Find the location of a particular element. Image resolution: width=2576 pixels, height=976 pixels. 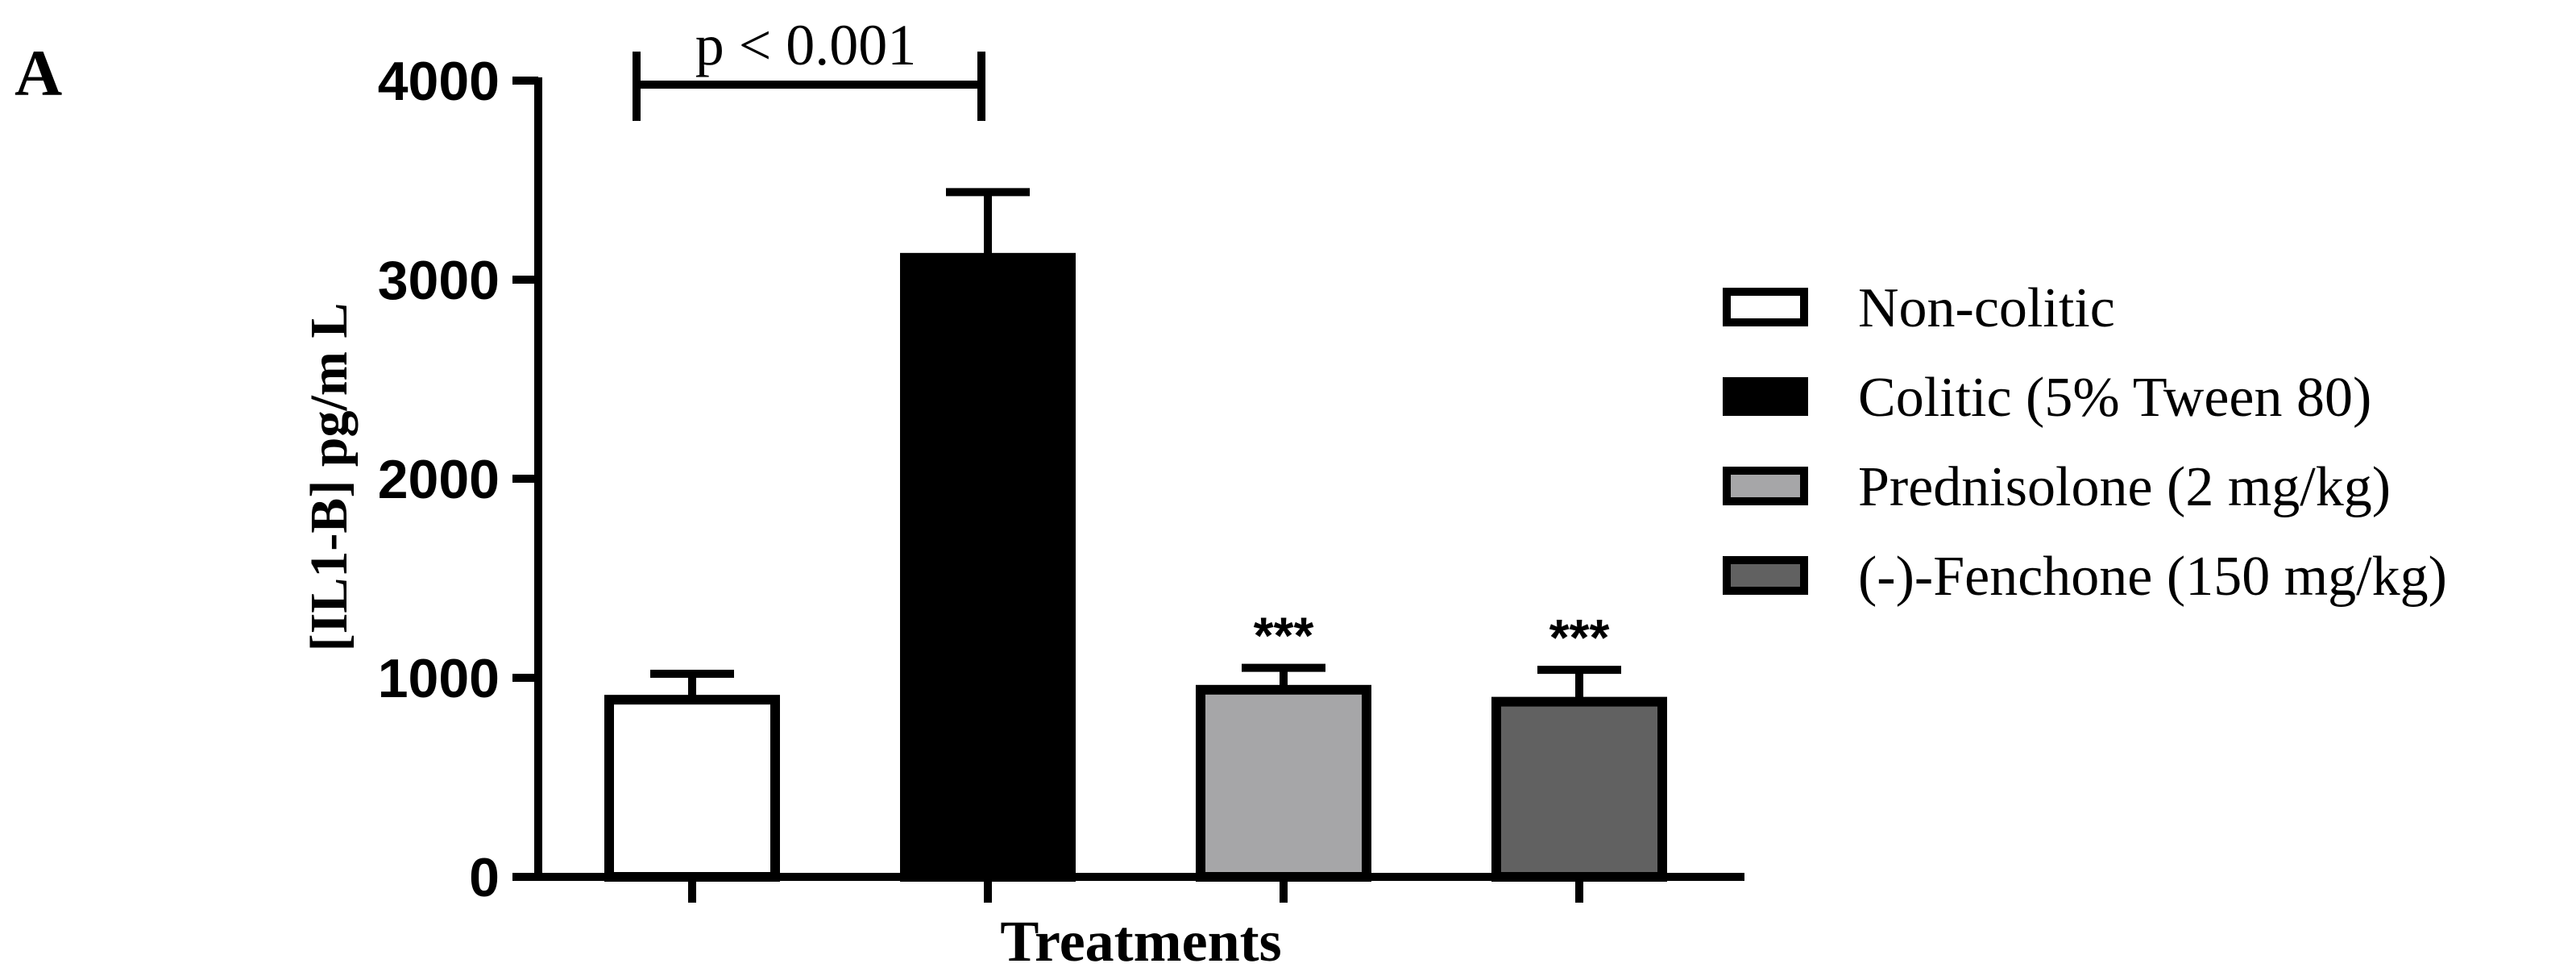

y-axis-label: [IL1-B] pg/m L is located at coordinates (329, 477).